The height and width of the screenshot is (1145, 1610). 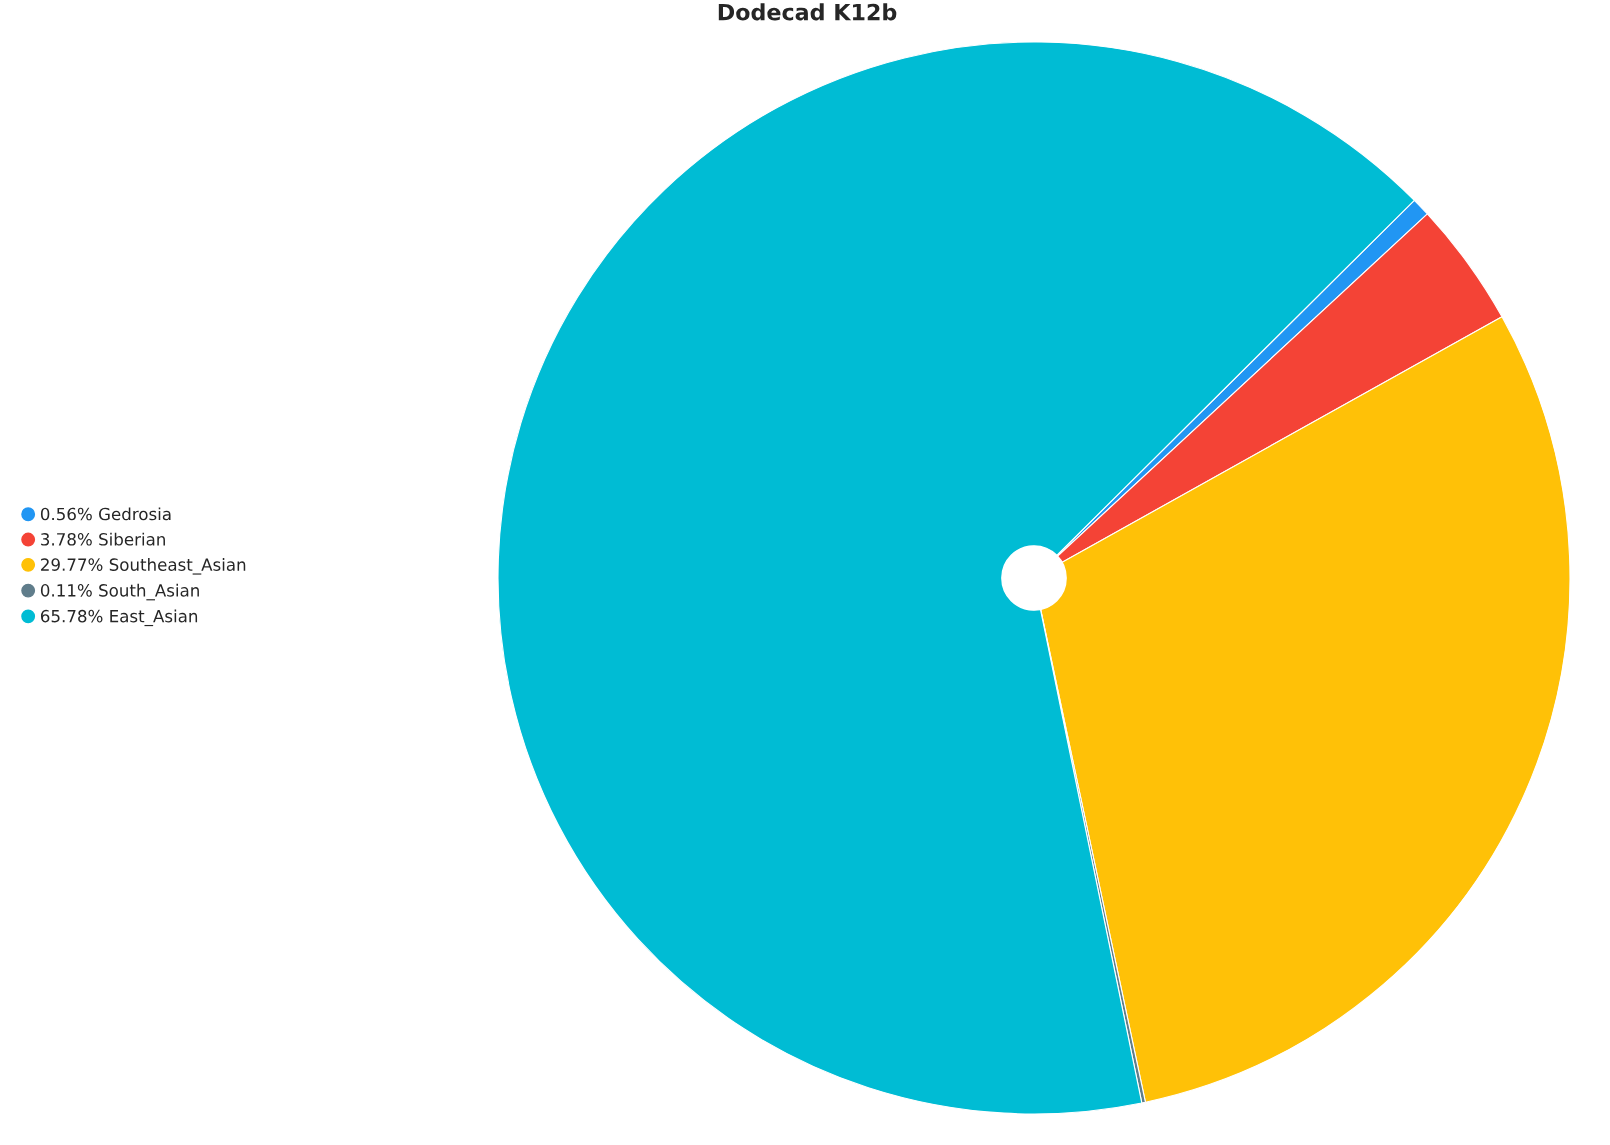 I want to click on legend-label: 65.78% East_Asian, so click(x=119, y=618).